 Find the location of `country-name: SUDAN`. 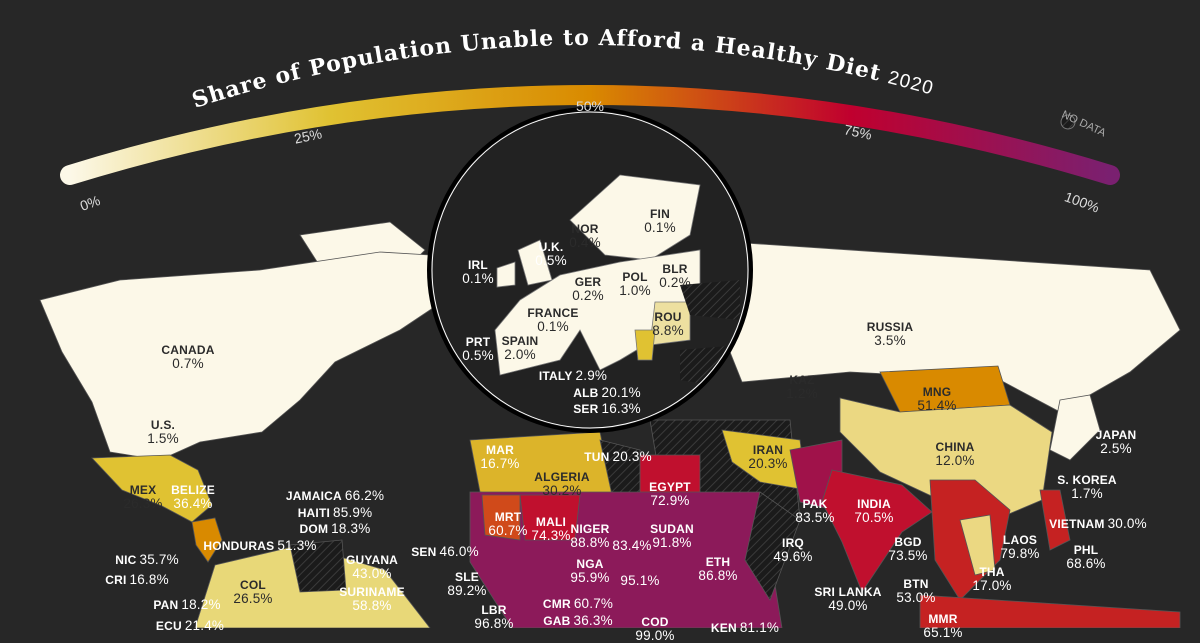

country-name: SUDAN is located at coordinates (672, 529).